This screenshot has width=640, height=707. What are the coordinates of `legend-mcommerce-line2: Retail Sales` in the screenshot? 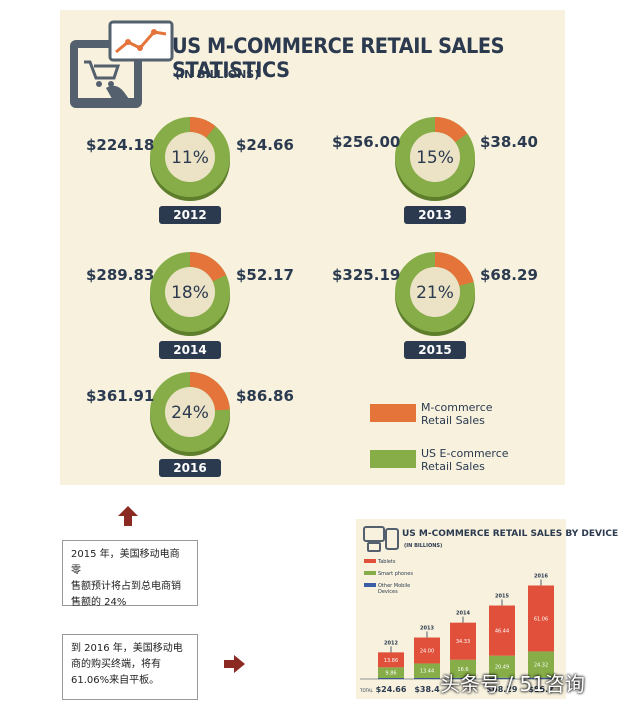 It's located at (453, 420).